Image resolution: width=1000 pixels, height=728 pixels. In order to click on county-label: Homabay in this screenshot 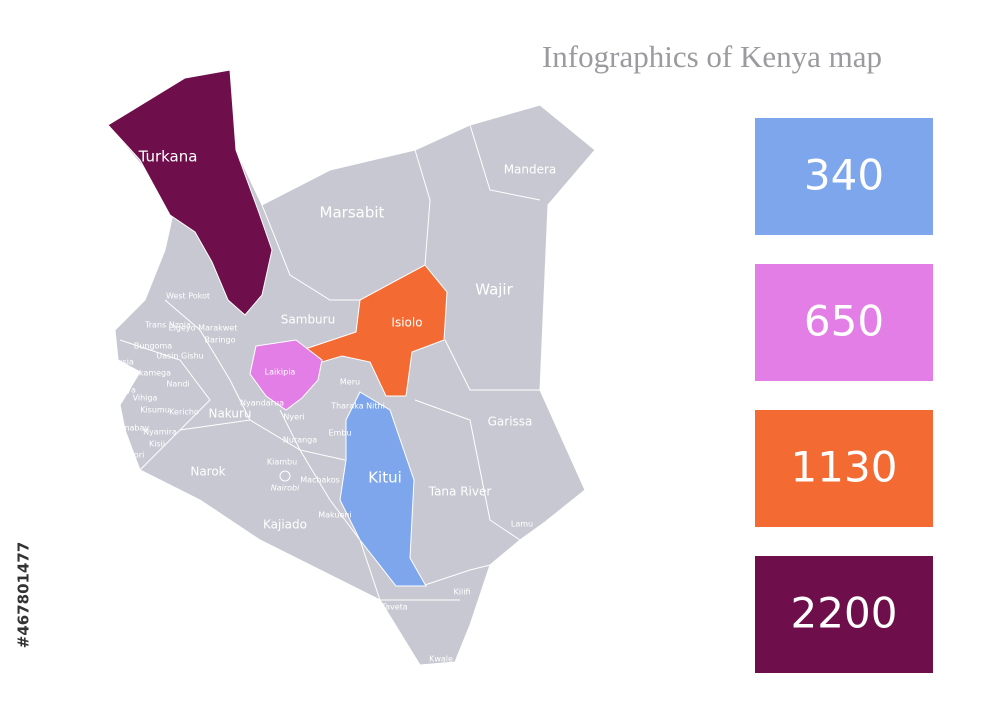, I will do `click(130, 428)`.